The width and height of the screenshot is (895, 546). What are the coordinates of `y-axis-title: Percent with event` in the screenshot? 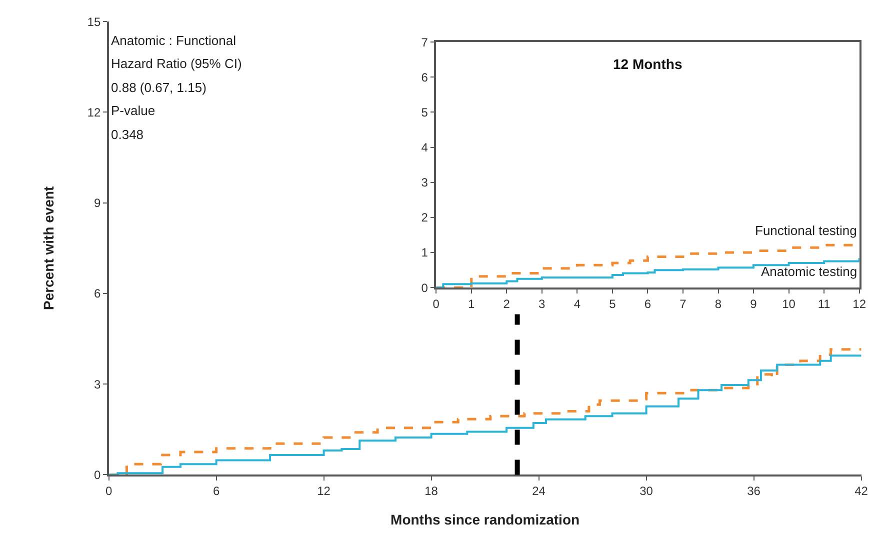 It's located at (48, 248).